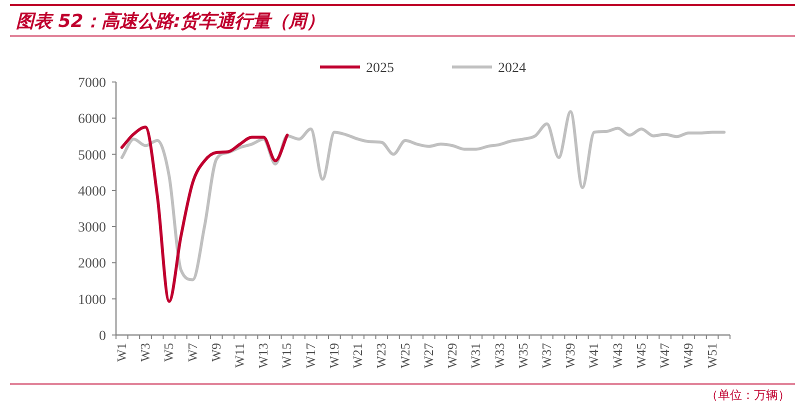 The height and width of the screenshot is (406, 803). What do you see at coordinates (92, 228) in the screenshot?
I see `y-tick-label: 3000` at bounding box center [92, 228].